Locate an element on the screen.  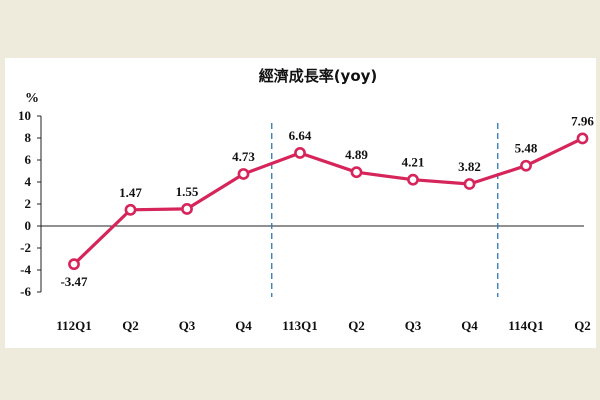
data-label: -3.47 is located at coordinates (74, 281).